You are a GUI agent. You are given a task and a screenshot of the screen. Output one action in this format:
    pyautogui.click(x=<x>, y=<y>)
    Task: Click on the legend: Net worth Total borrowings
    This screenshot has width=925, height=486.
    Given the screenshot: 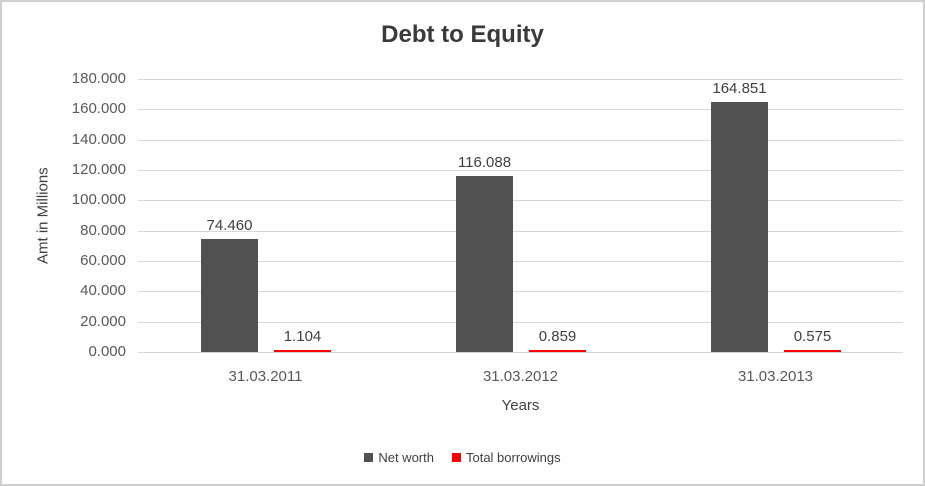 What is the action you would take?
    pyautogui.click(x=462, y=457)
    